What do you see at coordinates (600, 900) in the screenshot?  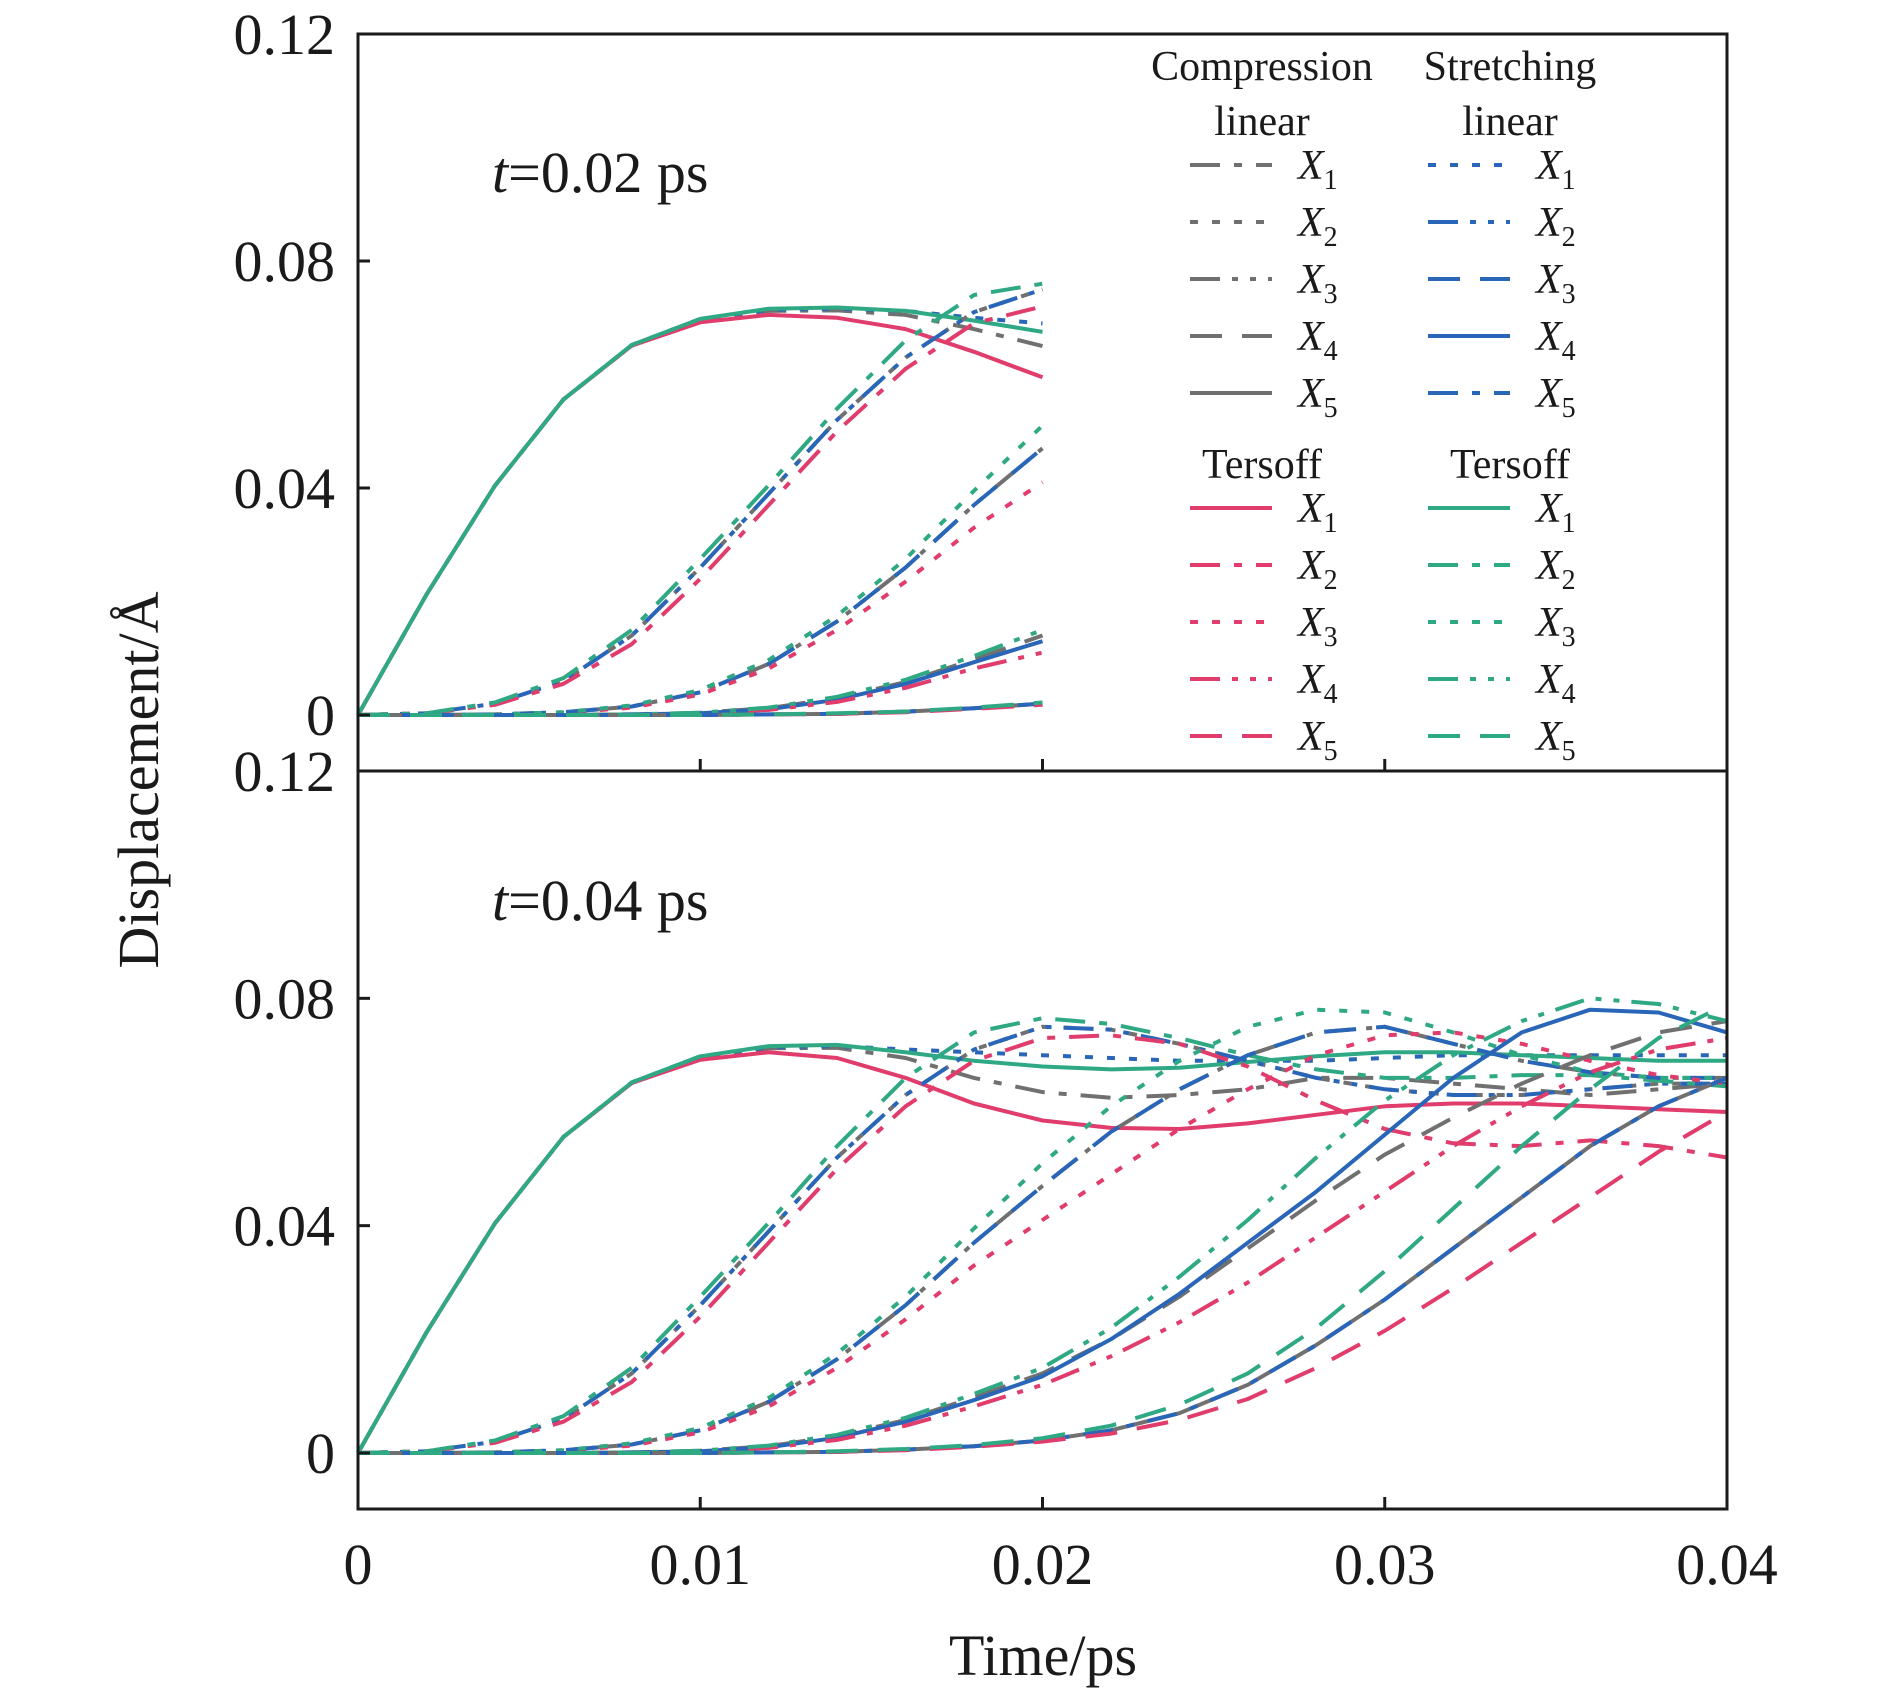 I see `panel-bottom-annotation: t=0.04 ps` at bounding box center [600, 900].